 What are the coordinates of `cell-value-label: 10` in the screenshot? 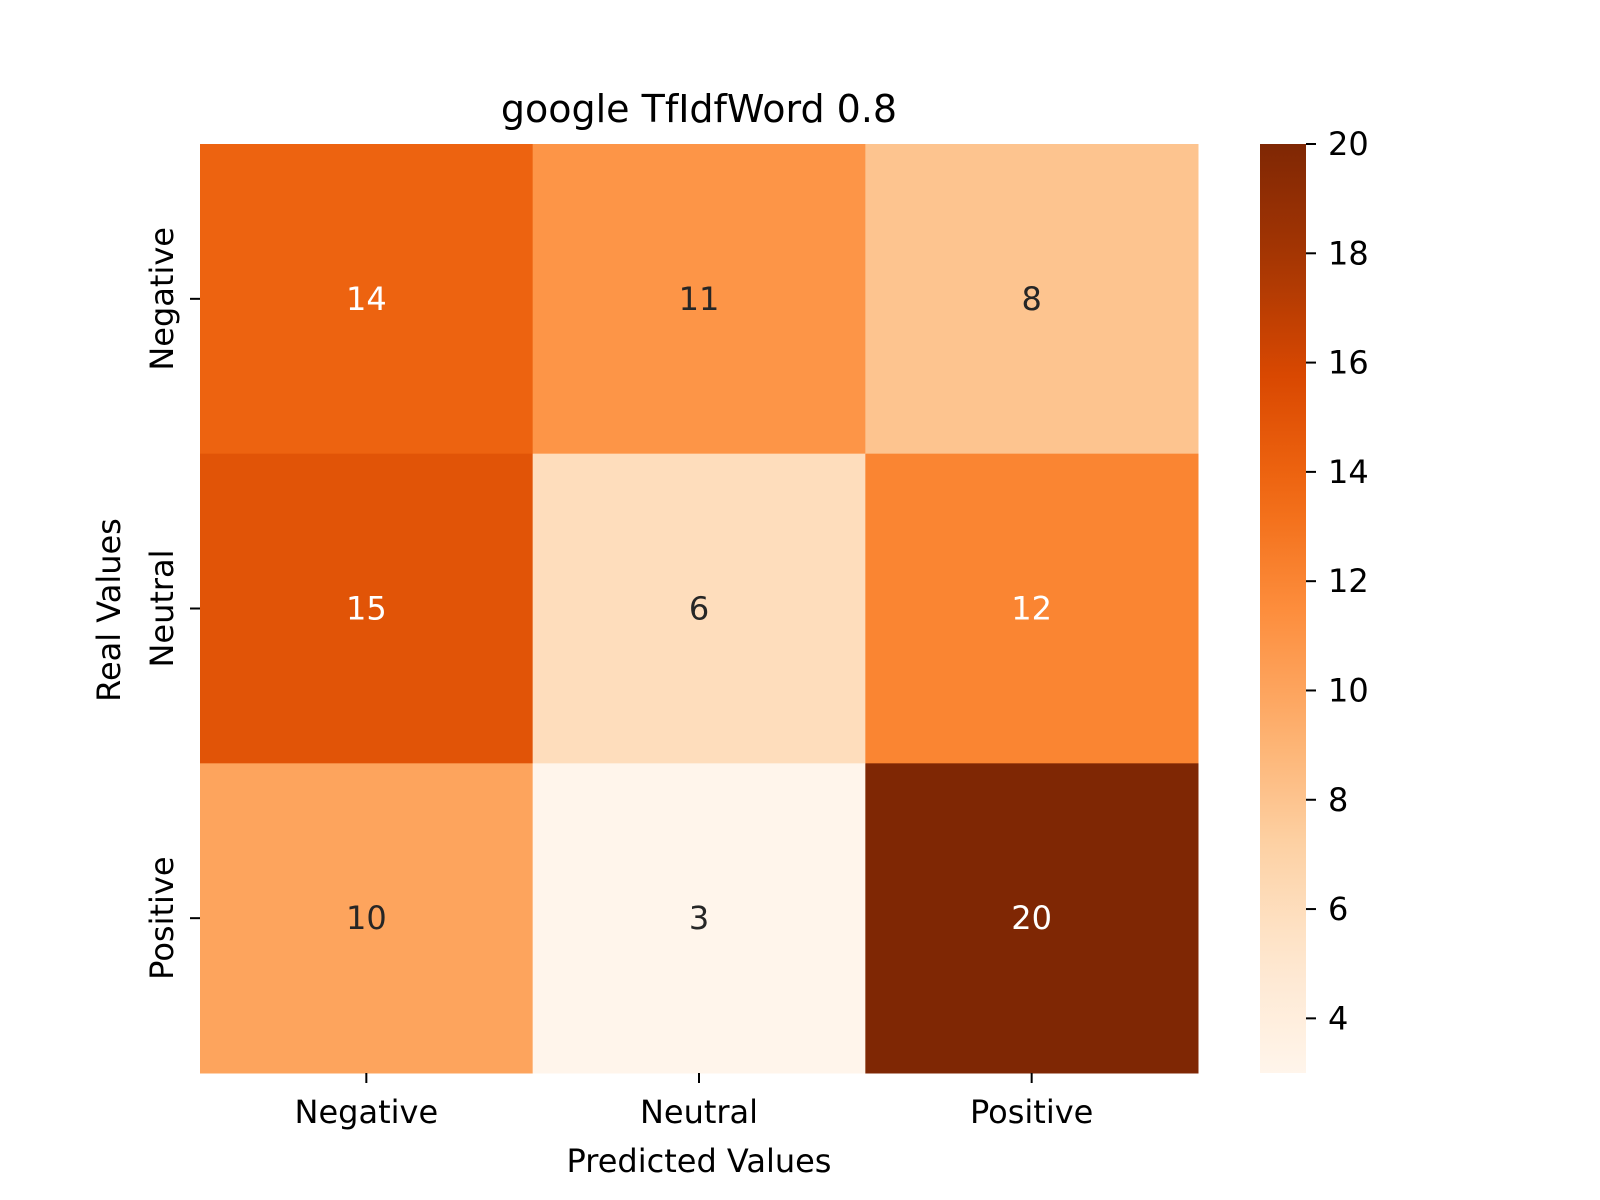 It's located at (366, 918).